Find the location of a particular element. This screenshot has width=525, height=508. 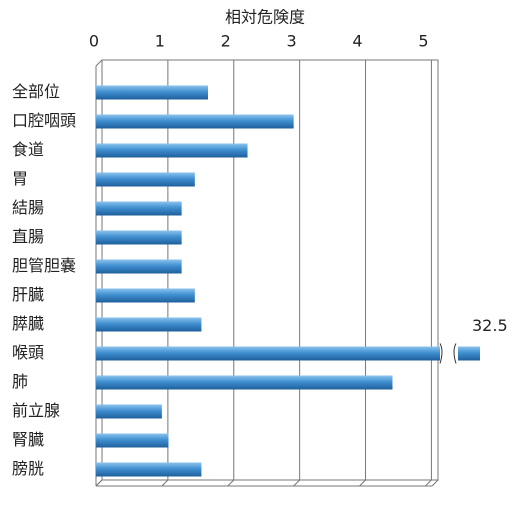

x-tick-label: 0 is located at coordinates (94, 41).